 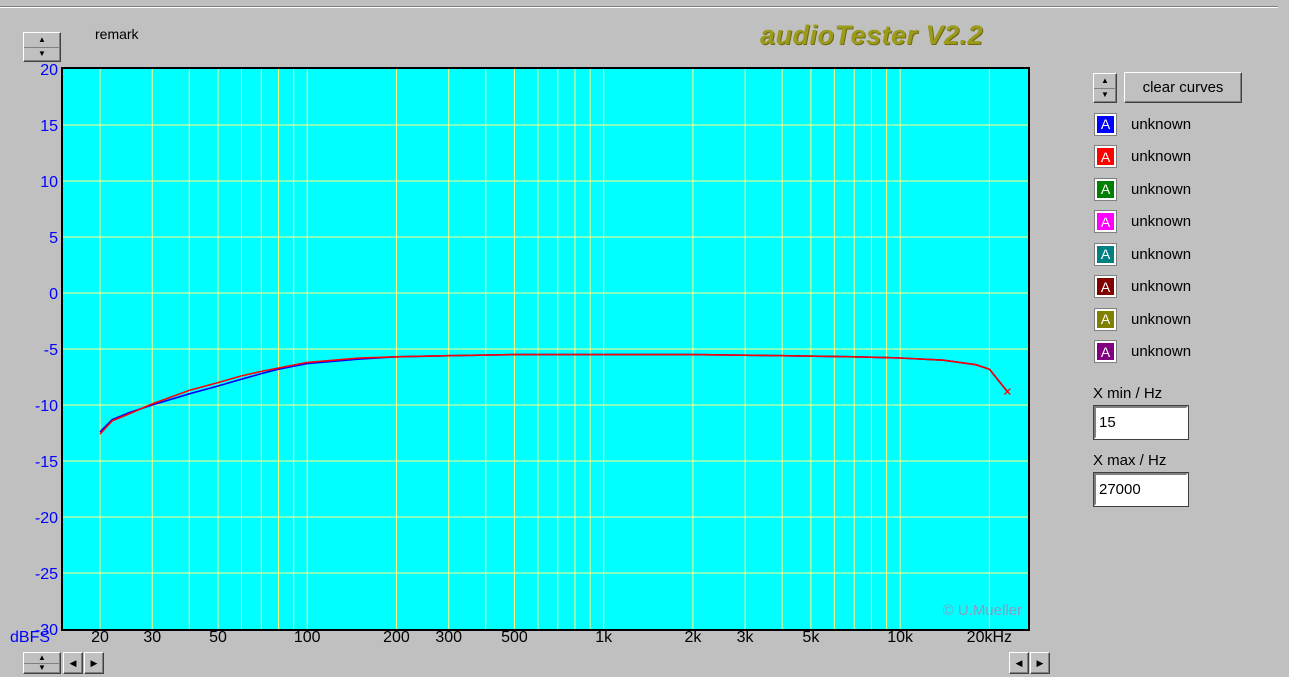 What do you see at coordinates (900, 637) in the screenshot?
I see `x-tick-label: 10k` at bounding box center [900, 637].